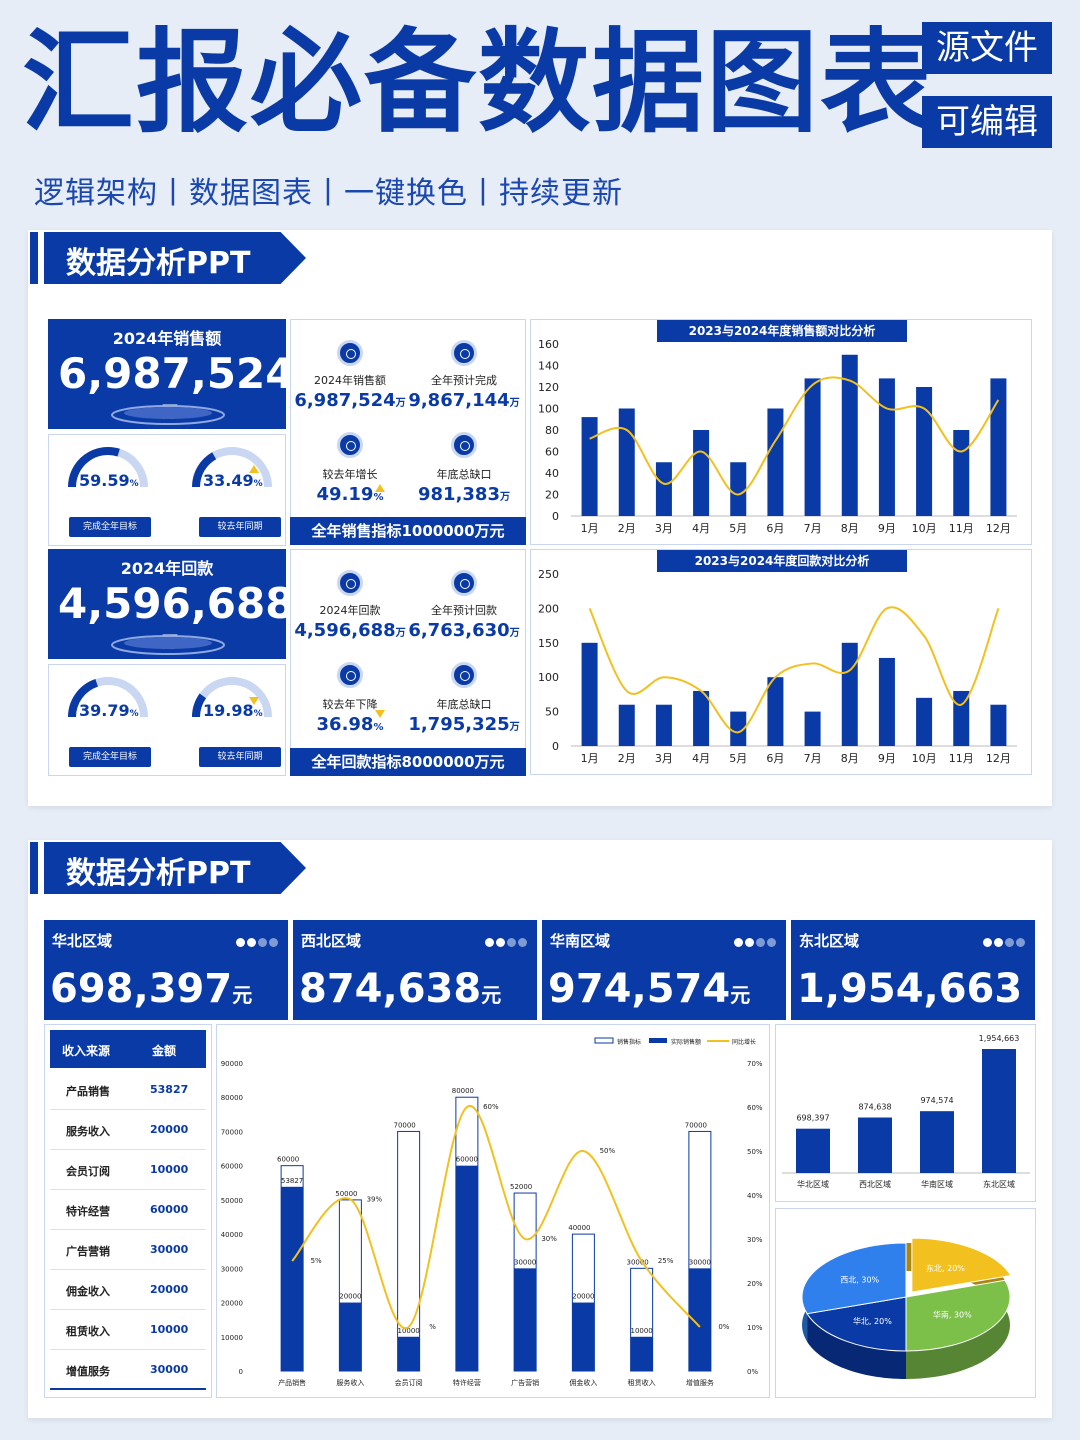 Image resolution: width=1080 pixels, height=1440 pixels. I want to click on kpi-value: 6,987,524, so click(345, 400).